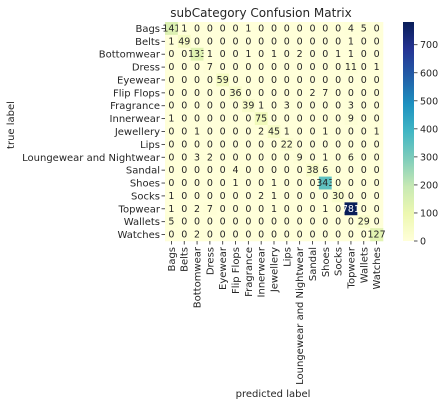 Image resolution: width=444 pixels, height=406 pixels. I want to click on colorbar-tick-label: 500, so click(429, 101).